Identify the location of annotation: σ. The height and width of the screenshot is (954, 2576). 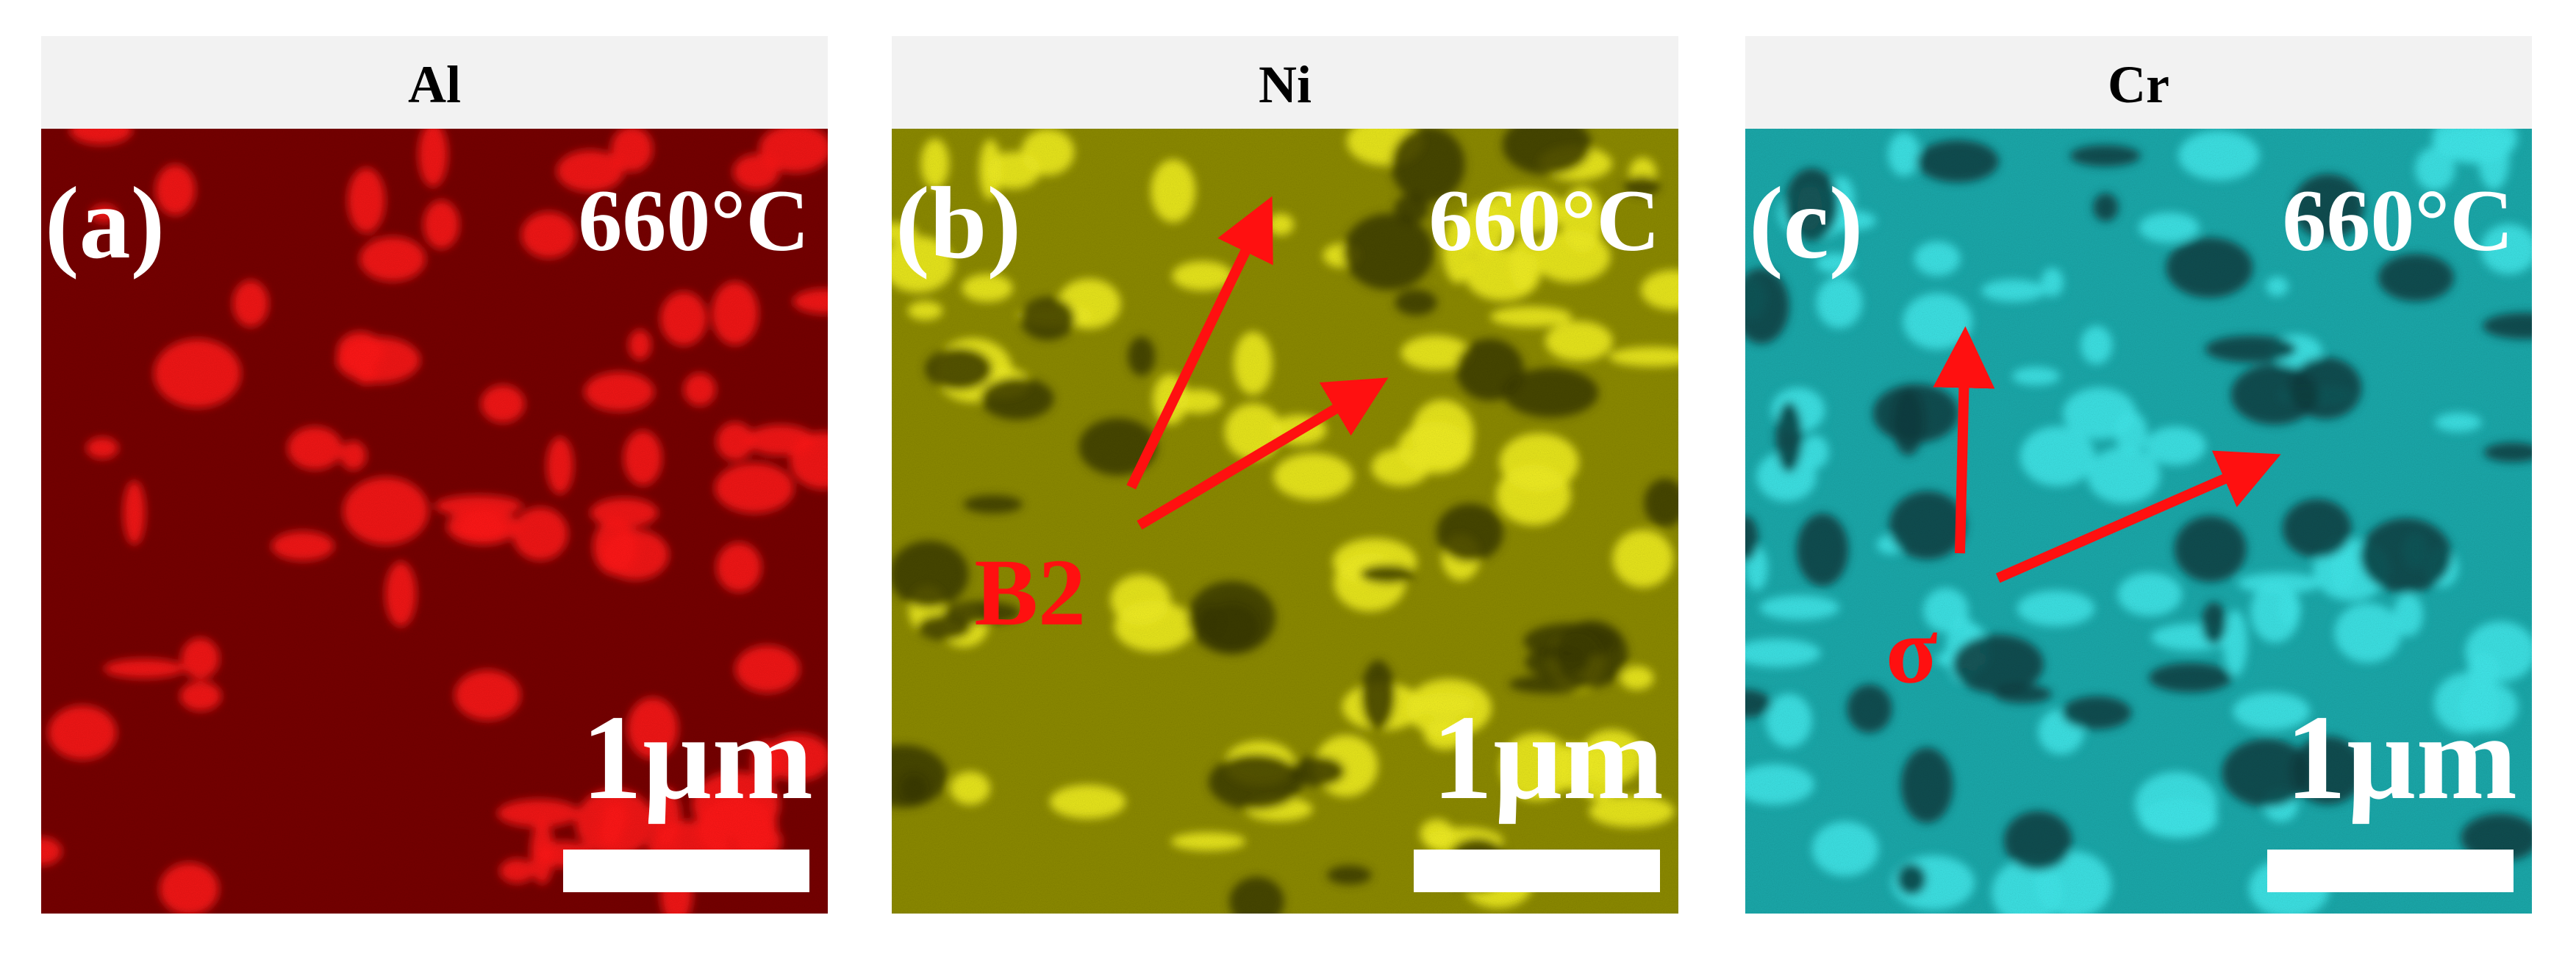
(1912, 650).